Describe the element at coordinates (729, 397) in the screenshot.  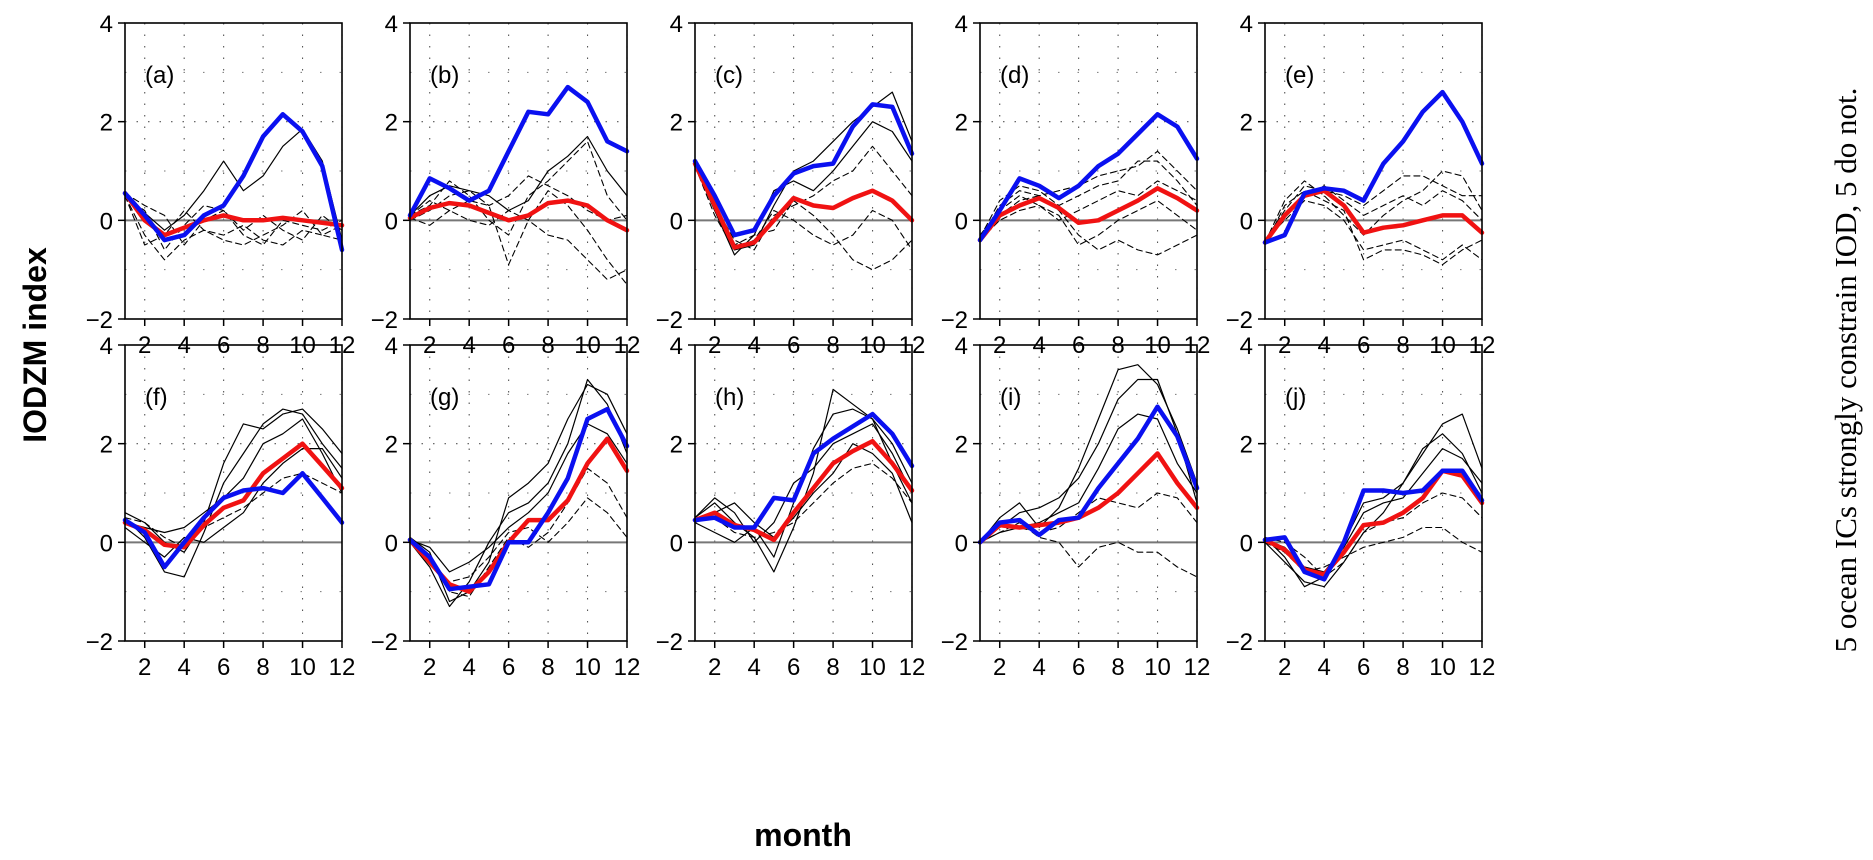
I see `panel-label: (h)` at that location.